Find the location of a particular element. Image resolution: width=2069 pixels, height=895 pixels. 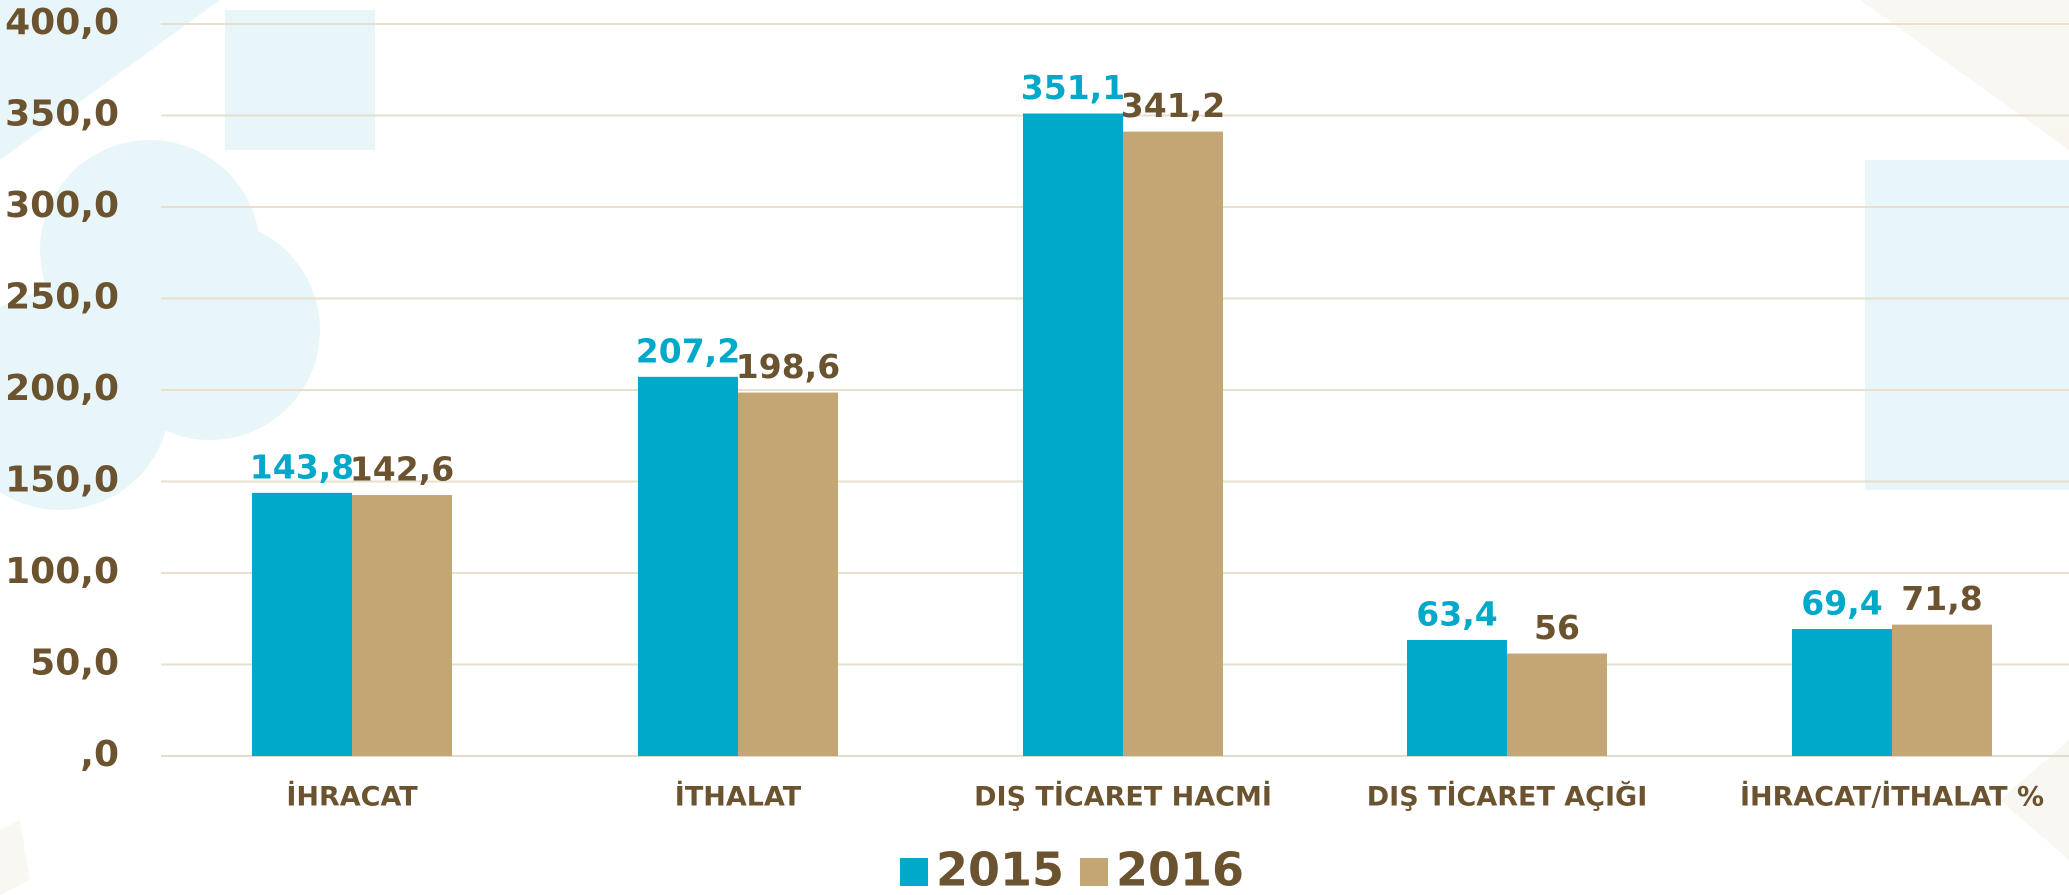

x-tick-label: İHRACAT is located at coordinates (352, 797).